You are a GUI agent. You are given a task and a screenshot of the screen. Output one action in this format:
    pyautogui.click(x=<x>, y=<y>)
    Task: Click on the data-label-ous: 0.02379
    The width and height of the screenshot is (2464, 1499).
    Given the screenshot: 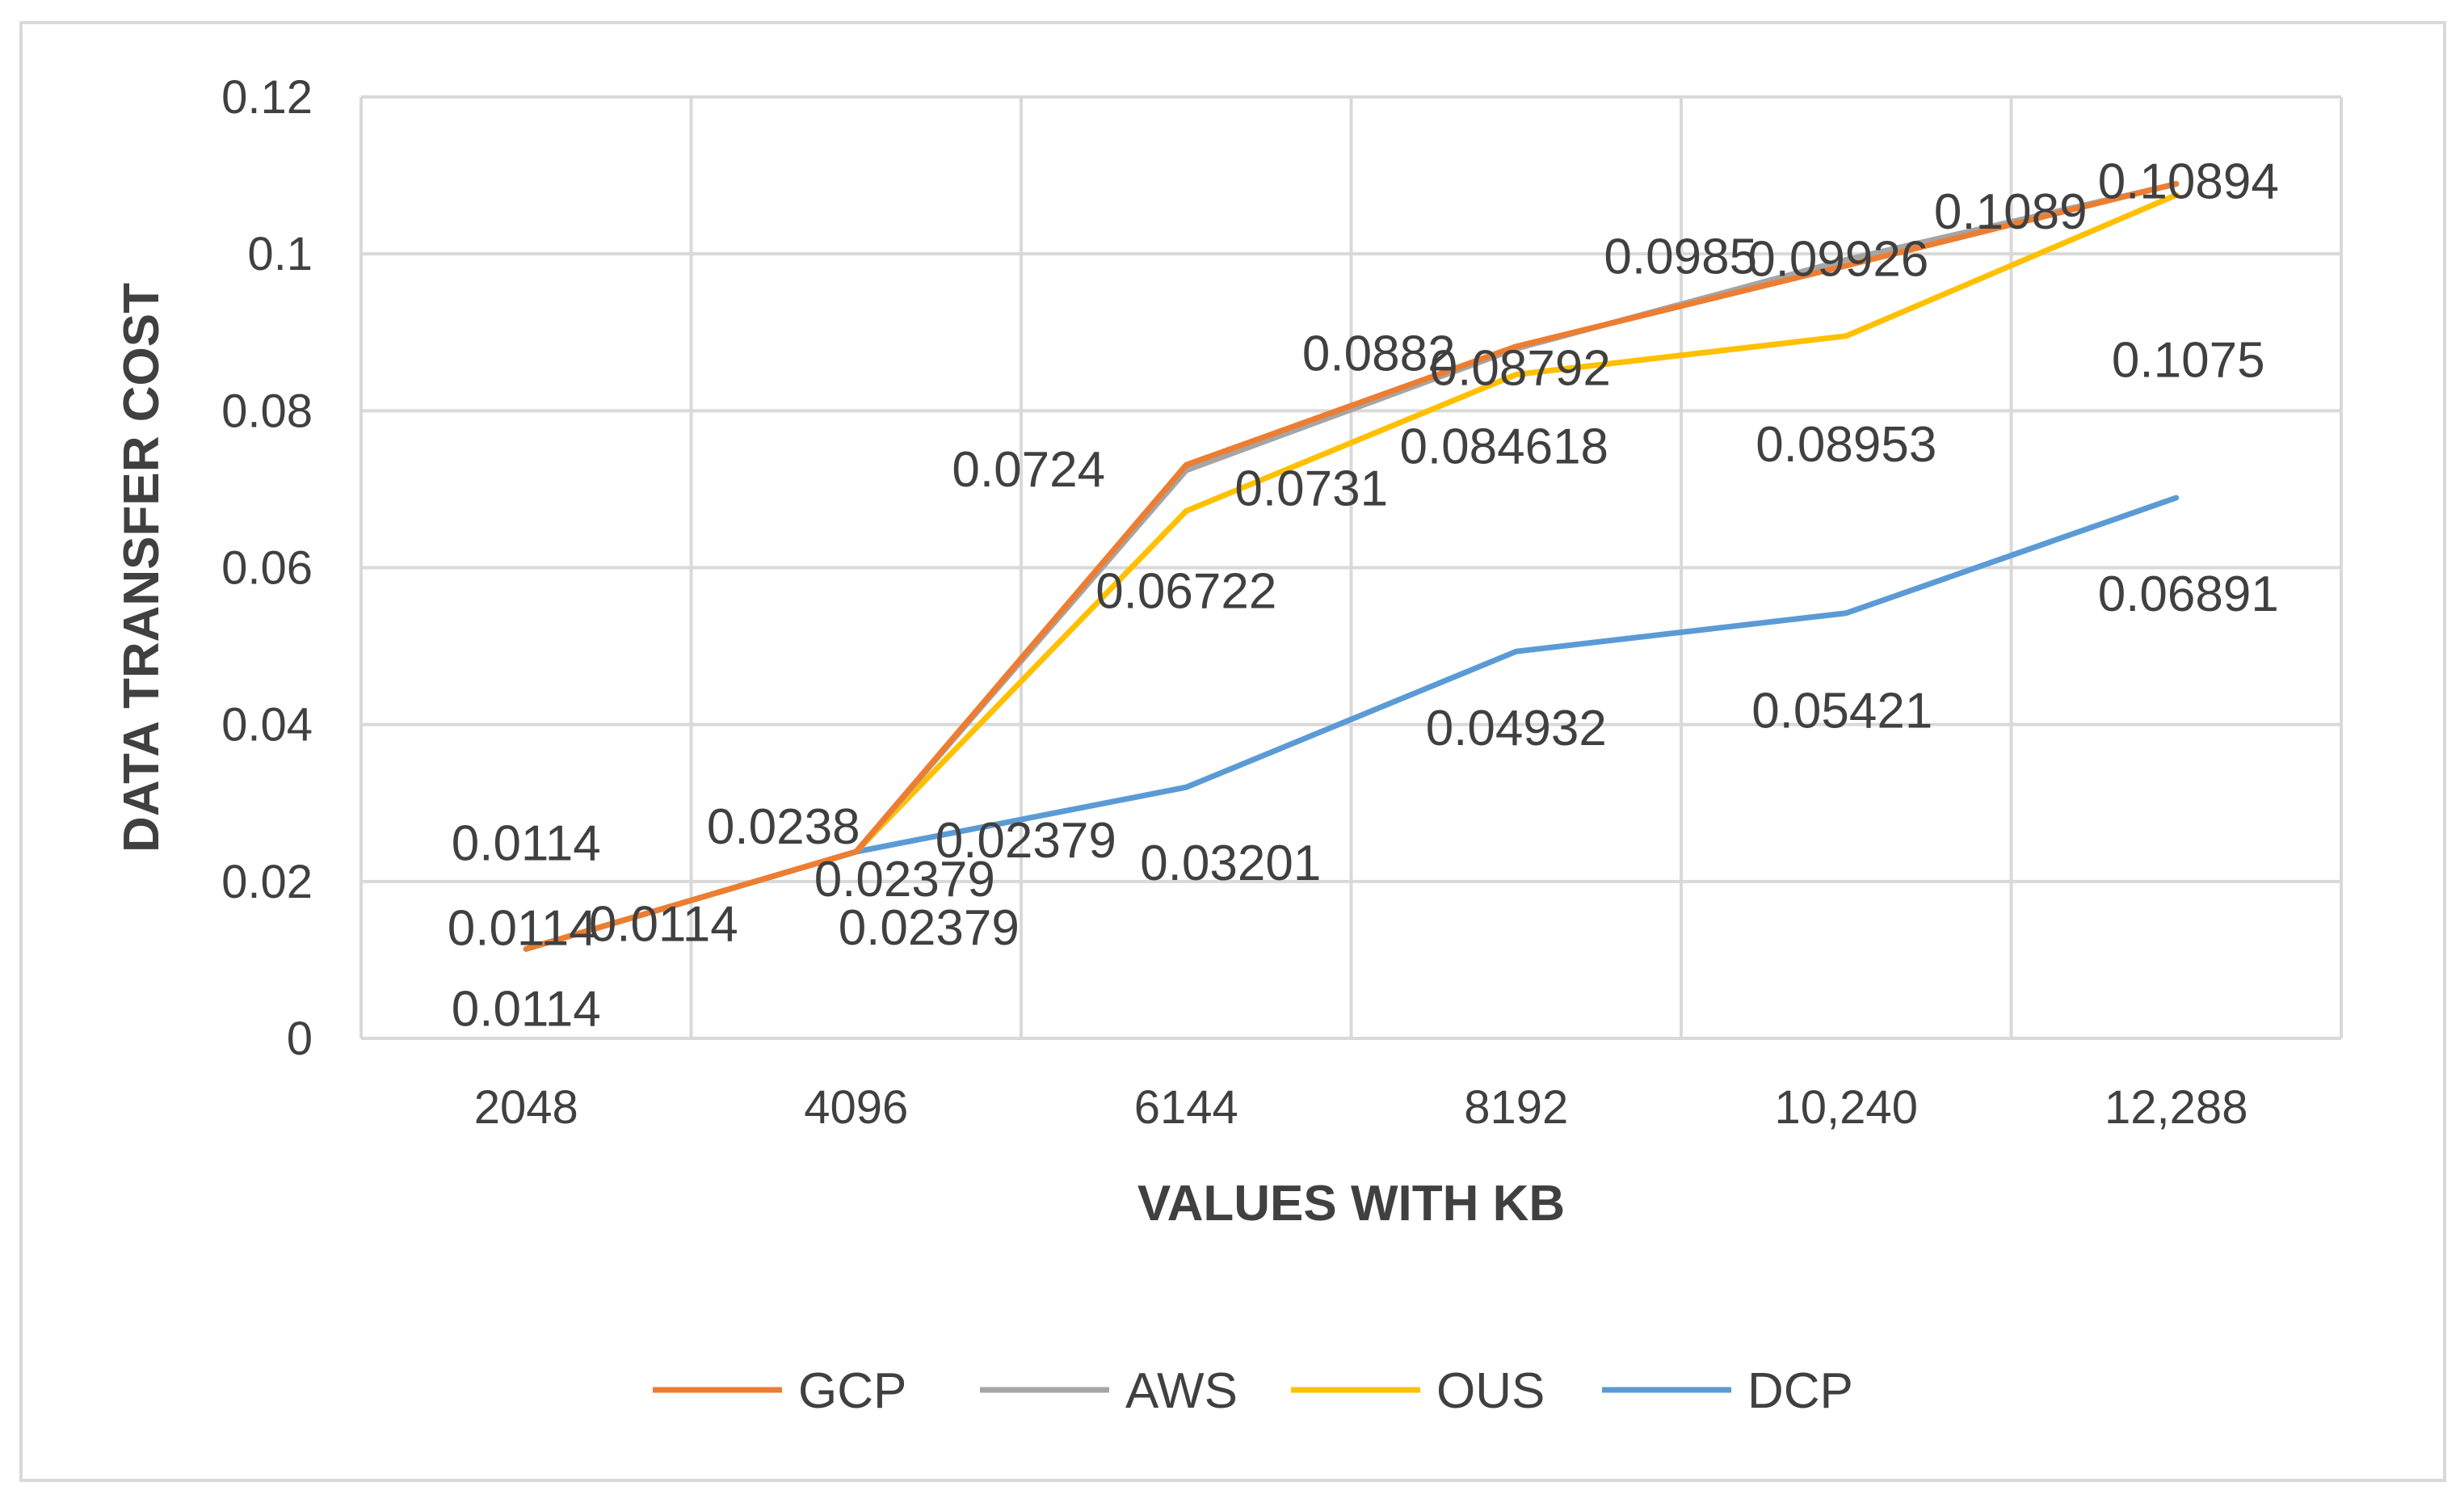 What is the action you would take?
    pyautogui.click(x=930, y=928)
    